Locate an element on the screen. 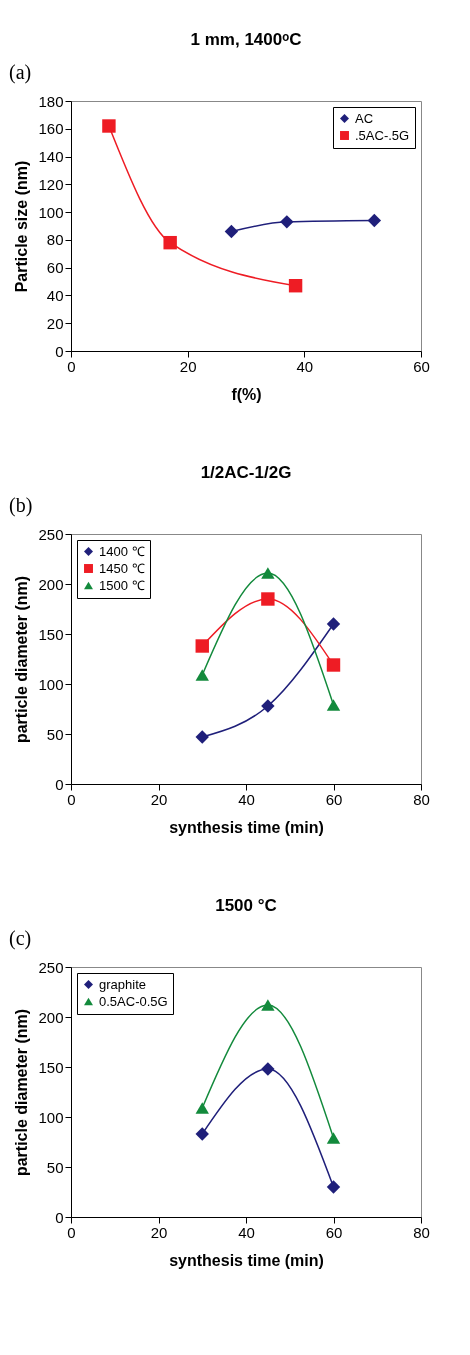 This screenshot has width=470, height=1355. text: (c) is located at coordinates (20, 938).